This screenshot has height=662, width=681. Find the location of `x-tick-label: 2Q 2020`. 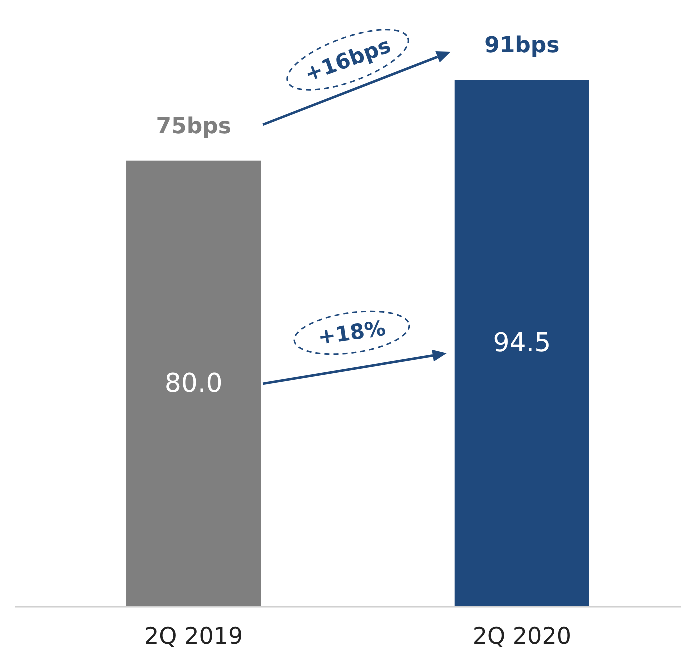

x-tick-label: 2Q 2020 is located at coordinates (522, 637).